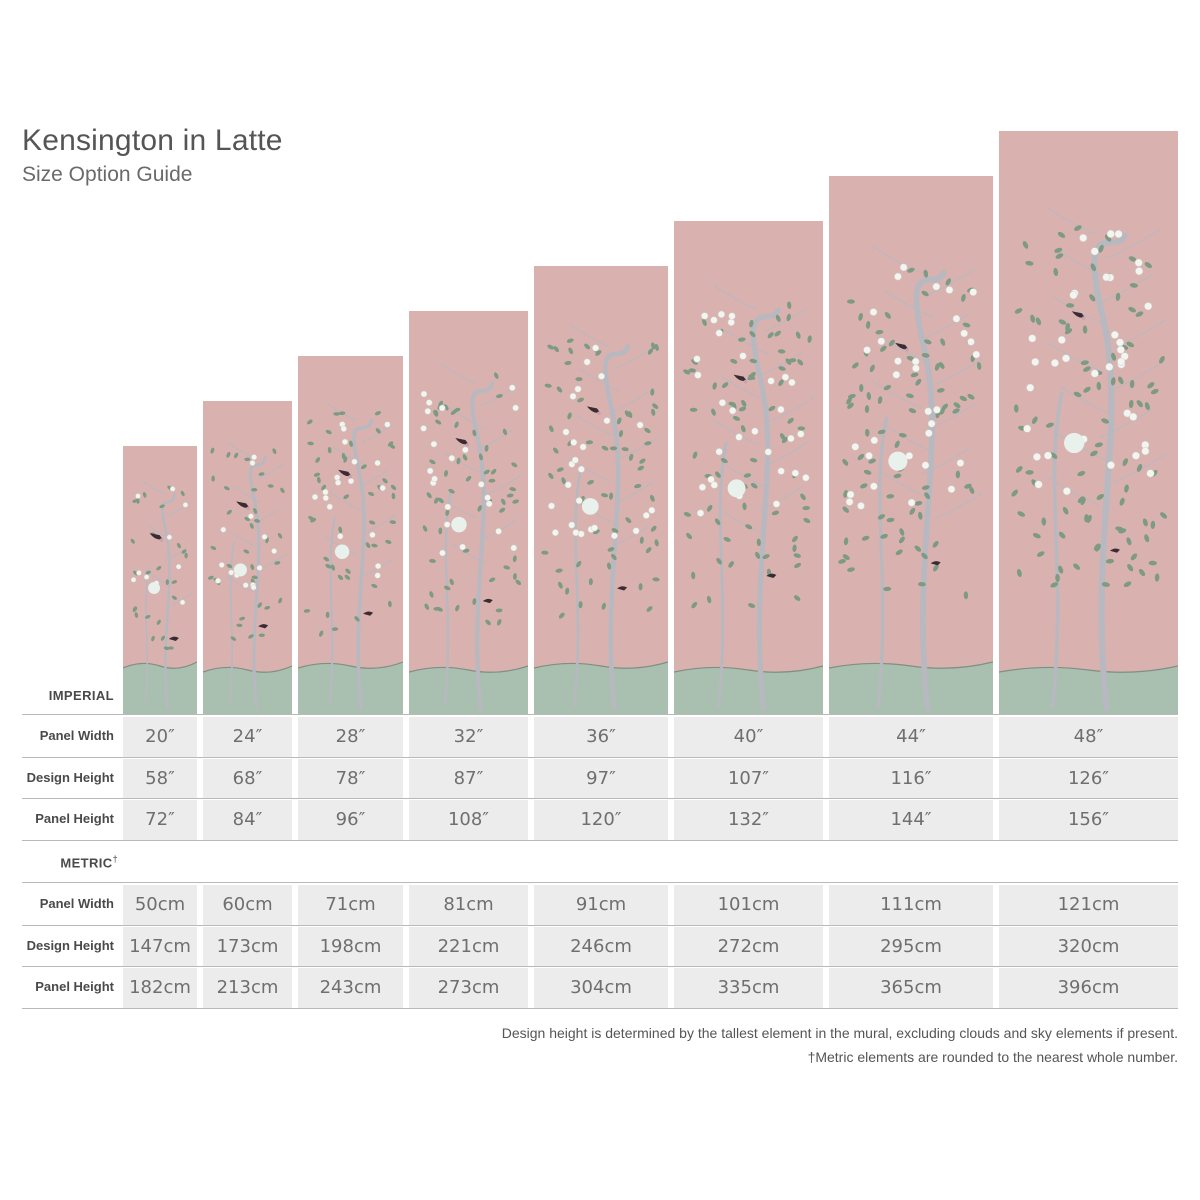 The width and height of the screenshot is (1200, 1200). I want to click on imperial-cell: 156″, so click(1088, 820).